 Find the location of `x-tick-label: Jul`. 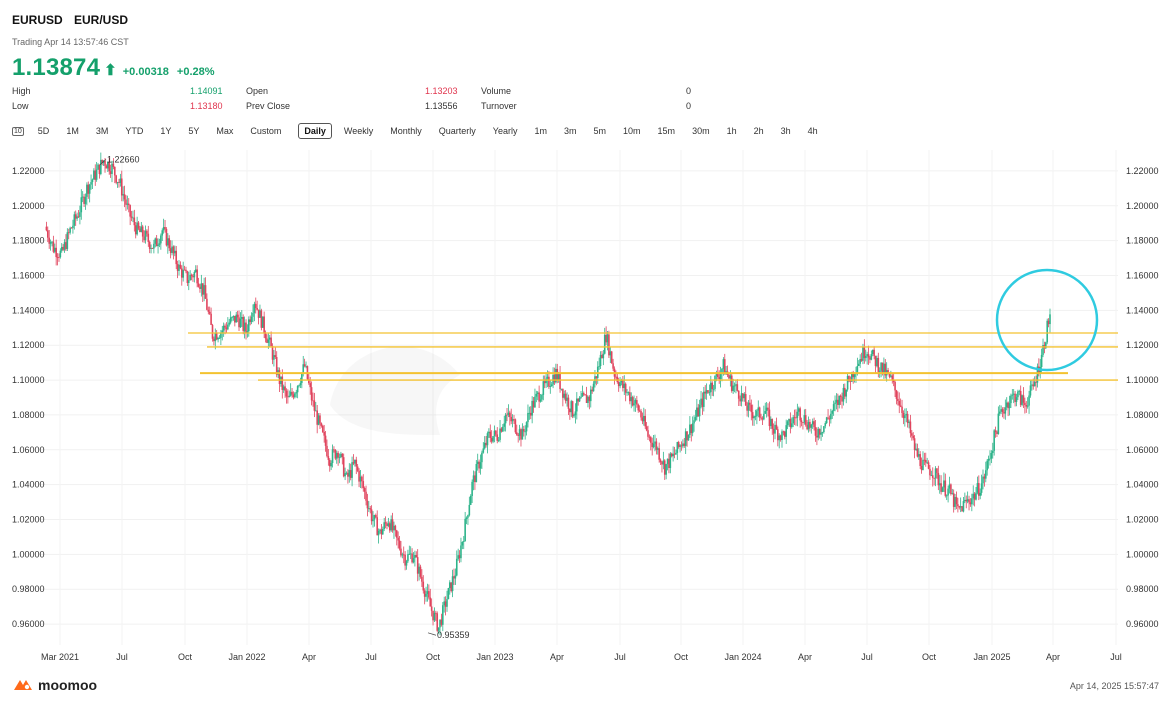

x-tick-label: Jul is located at coordinates (371, 657).